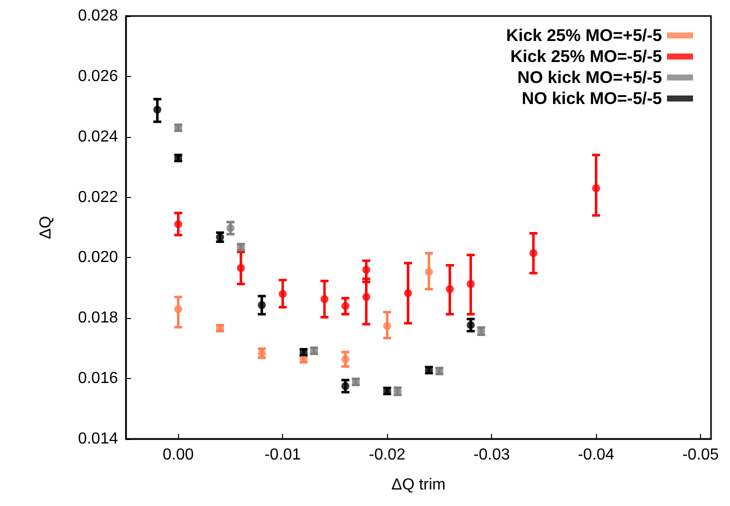  Describe the element at coordinates (283, 455) in the screenshot. I see `x-tick-label: -0.01` at that location.